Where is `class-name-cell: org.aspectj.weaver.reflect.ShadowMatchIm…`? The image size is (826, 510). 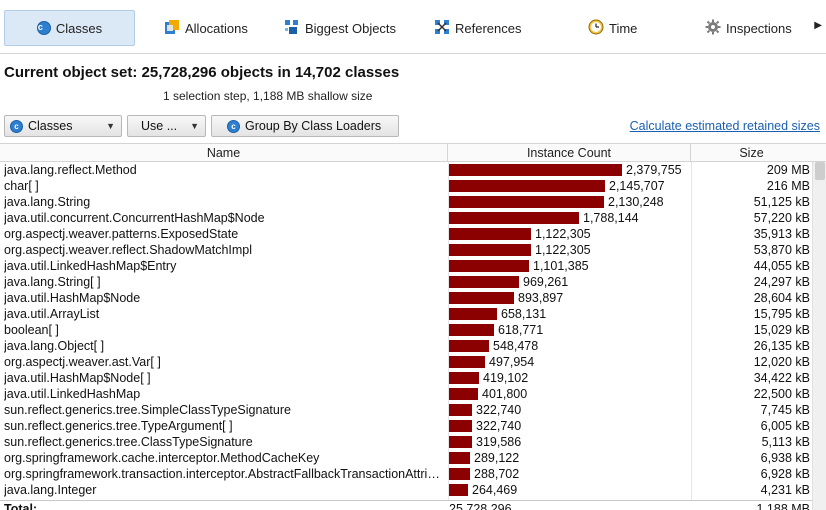
class-name-cell: org.aspectj.weaver.reflect.ShadowMatchIm… is located at coordinates (128, 250).